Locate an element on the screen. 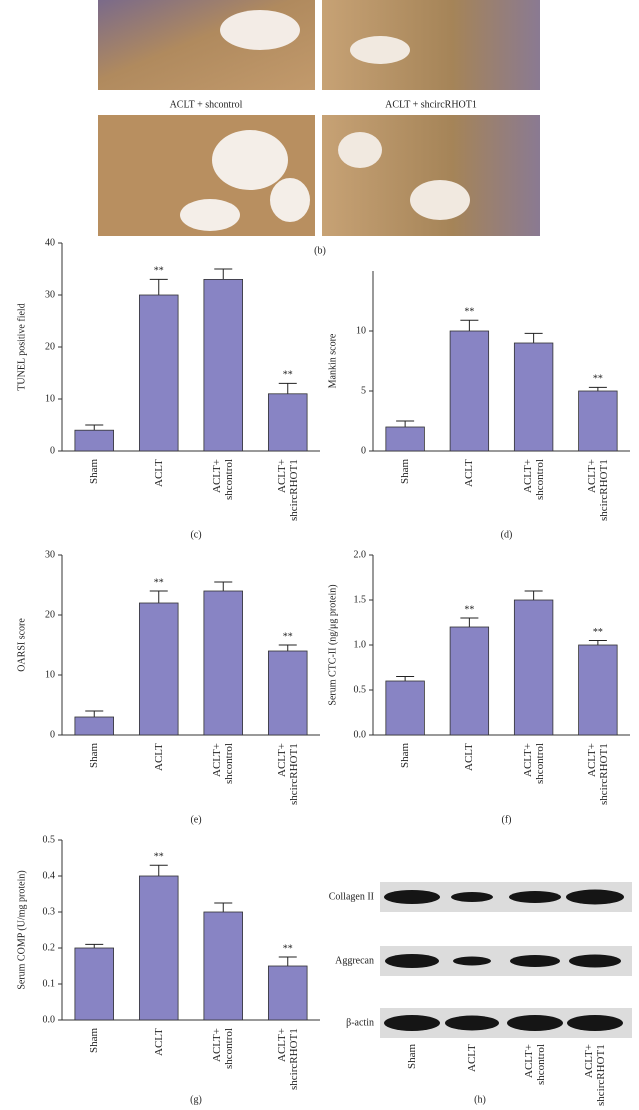 This screenshot has width=639, height=1110. y-tick-label: 2.0 is located at coordinates (360, 554).